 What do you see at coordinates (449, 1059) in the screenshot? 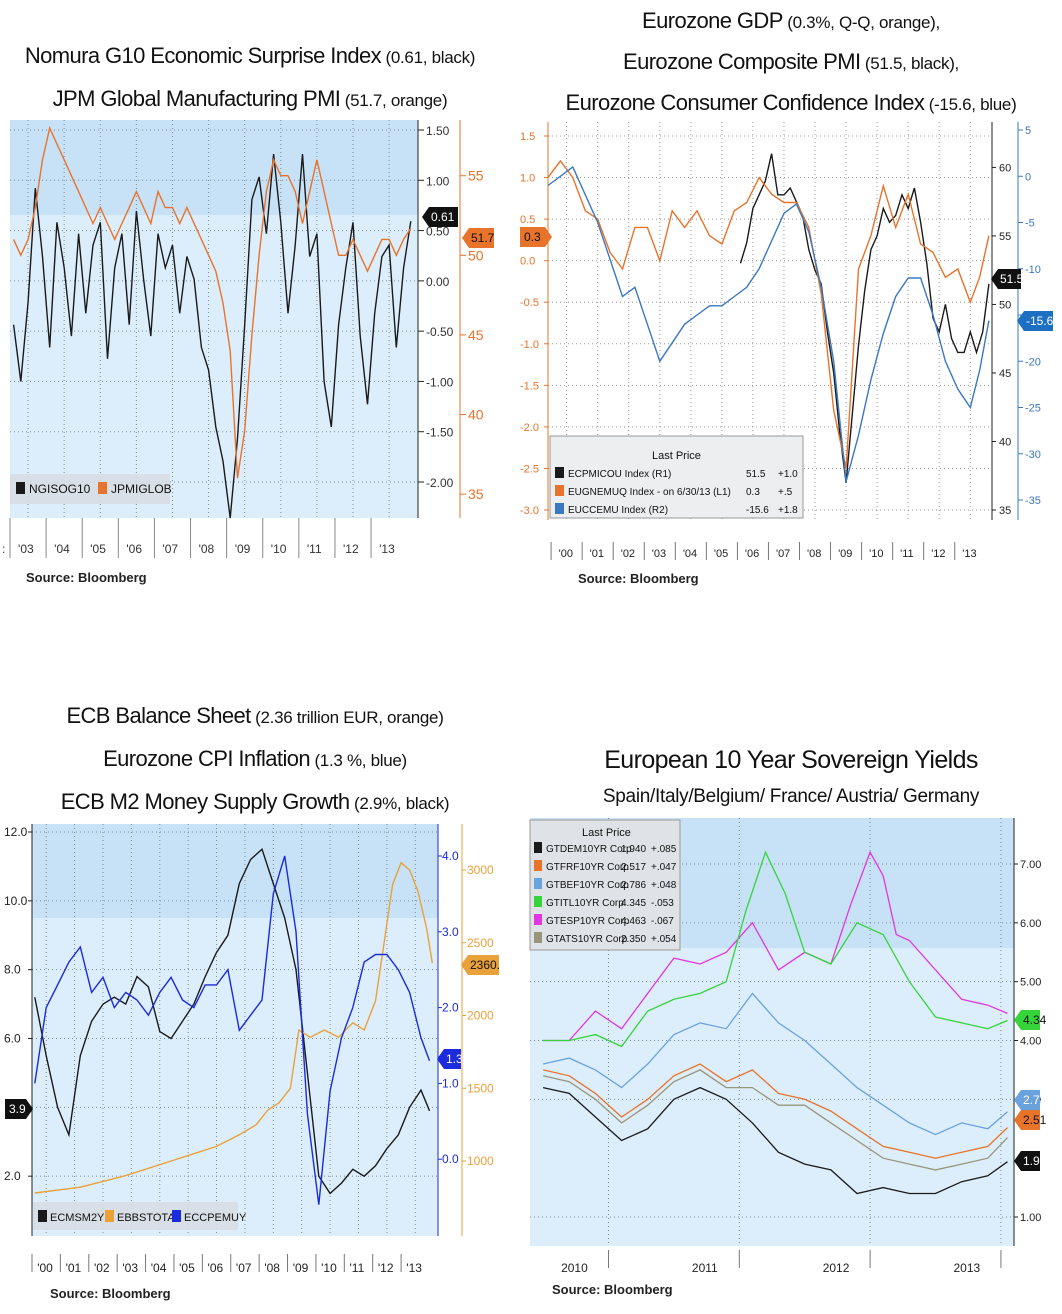
I see `last-label-ECCPEMUY-bg` at bounding box center [449, 1059].